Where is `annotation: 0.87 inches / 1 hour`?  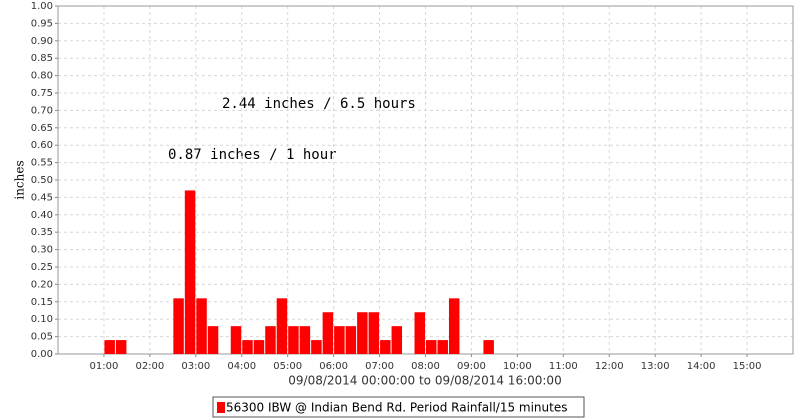 annotation: 0.87 inches / 1 hour is located at coordinates (252, 155).